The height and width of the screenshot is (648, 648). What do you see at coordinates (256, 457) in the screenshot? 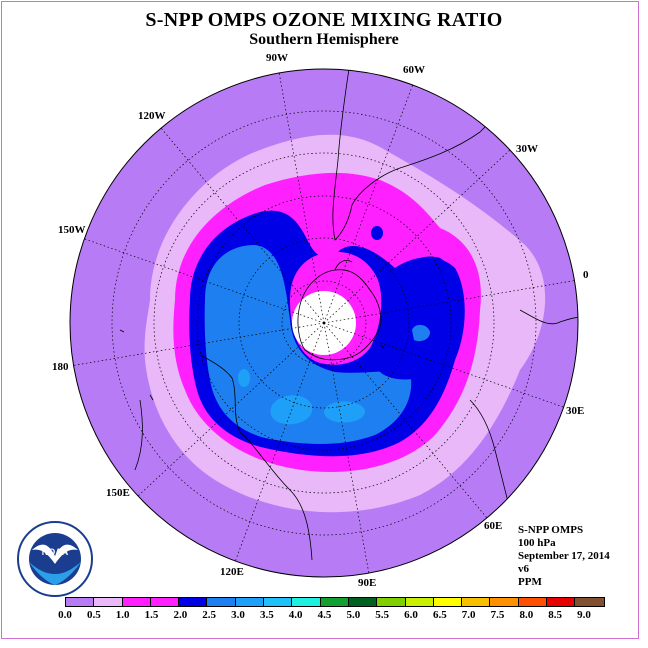
I see `coast-australia` at bounding box center [256, 457].